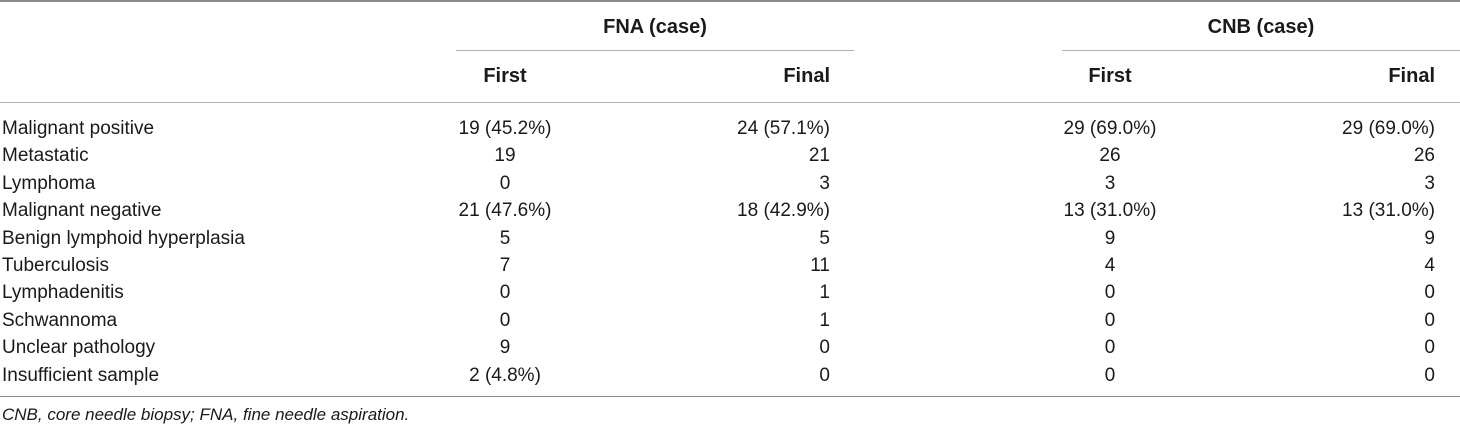 The image size is (1460, 428). I want to click on cnb-first-cell: 4, so click(1110, 265).